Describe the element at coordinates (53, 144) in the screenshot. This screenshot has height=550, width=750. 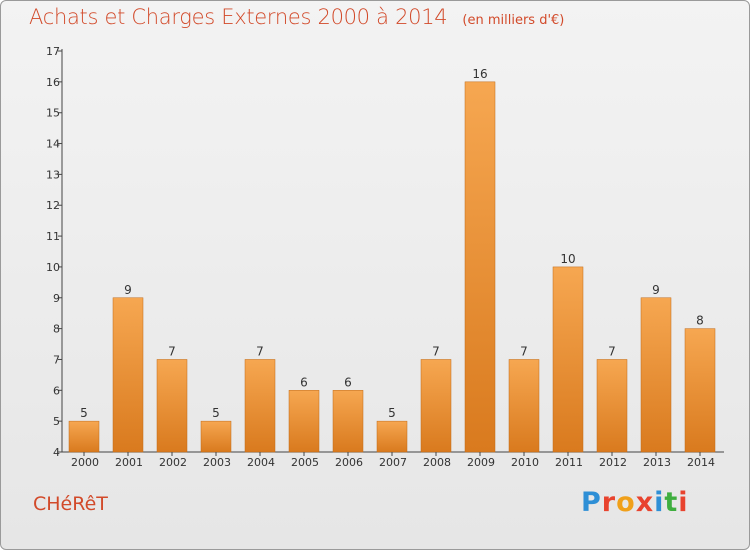
I see `y-tick-label: 14` at that location.